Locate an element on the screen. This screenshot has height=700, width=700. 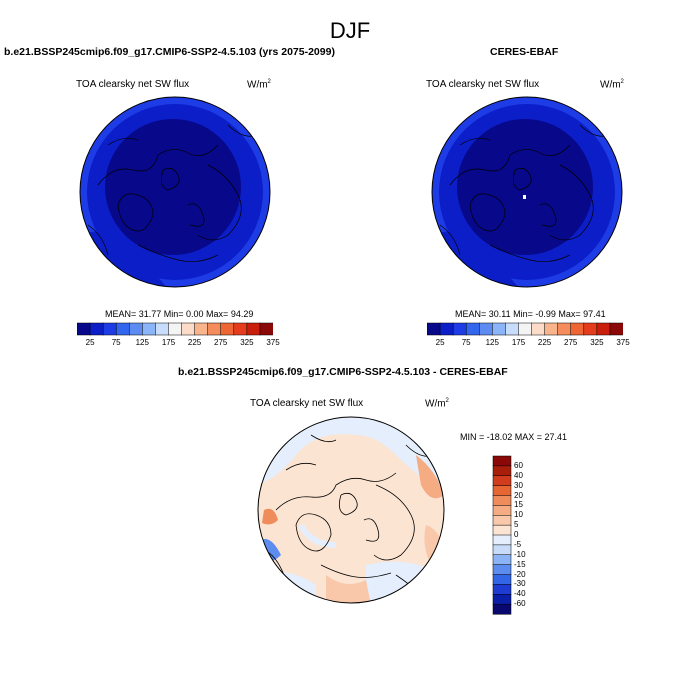
diff-colorbar-ticks: 60 40 30 20 15 10 5 0 -5 -10 -15 -20 -30 -40 -60 is located at coordinates (529, 535).